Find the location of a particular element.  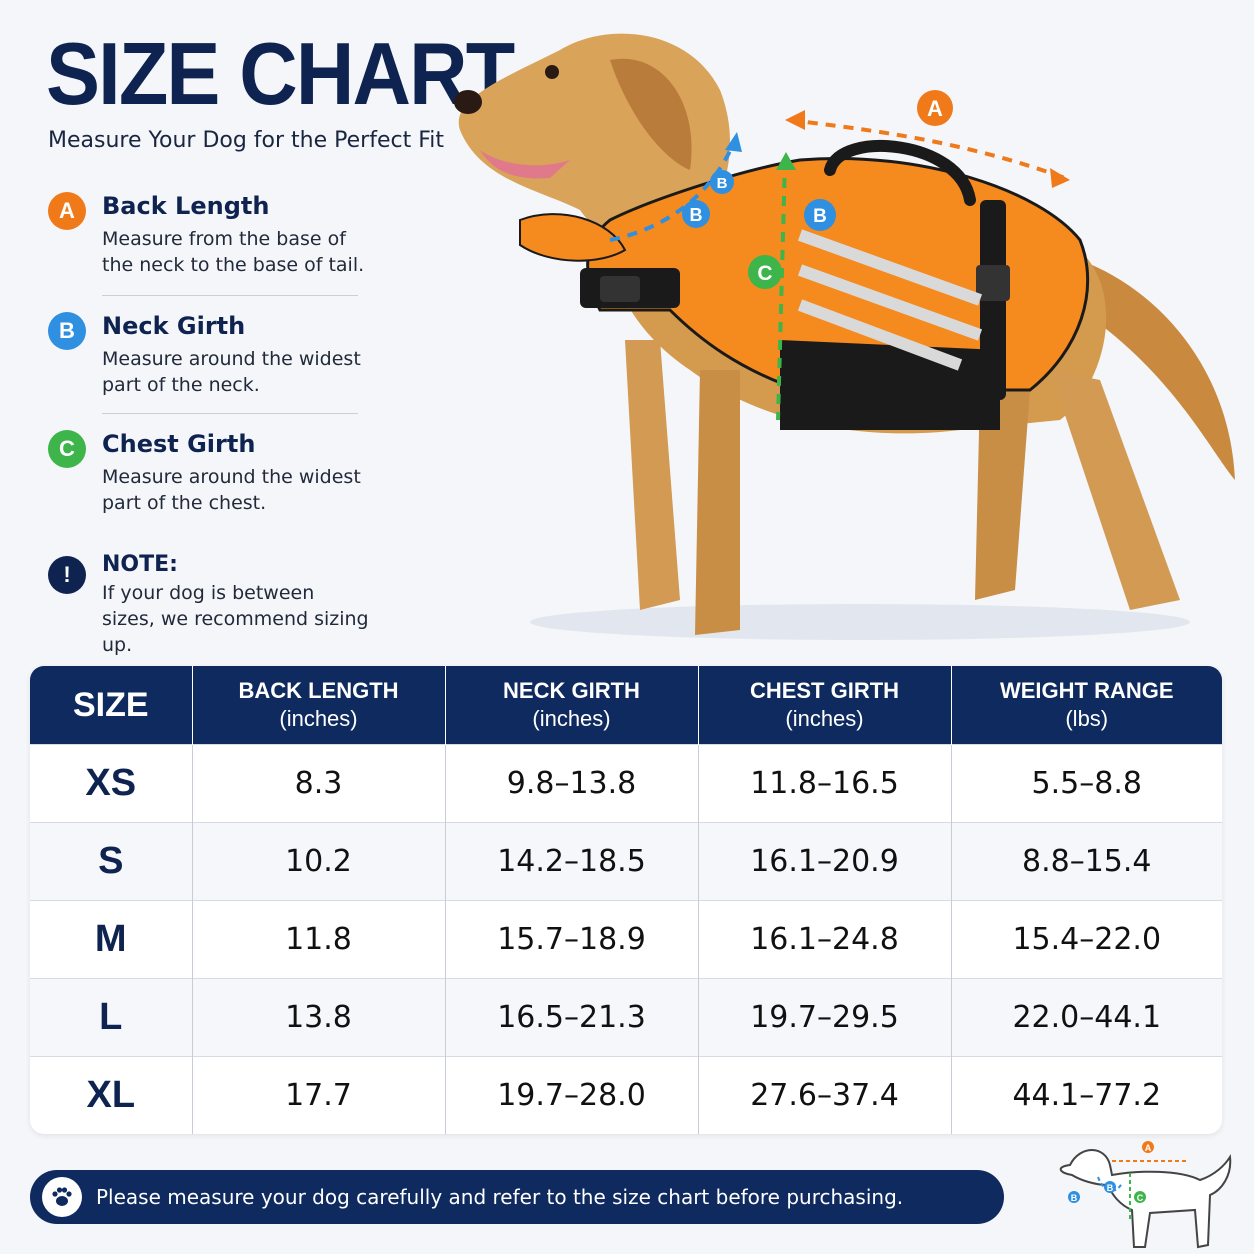

mini-label-a: A is located at coordinates (1148, 1148).